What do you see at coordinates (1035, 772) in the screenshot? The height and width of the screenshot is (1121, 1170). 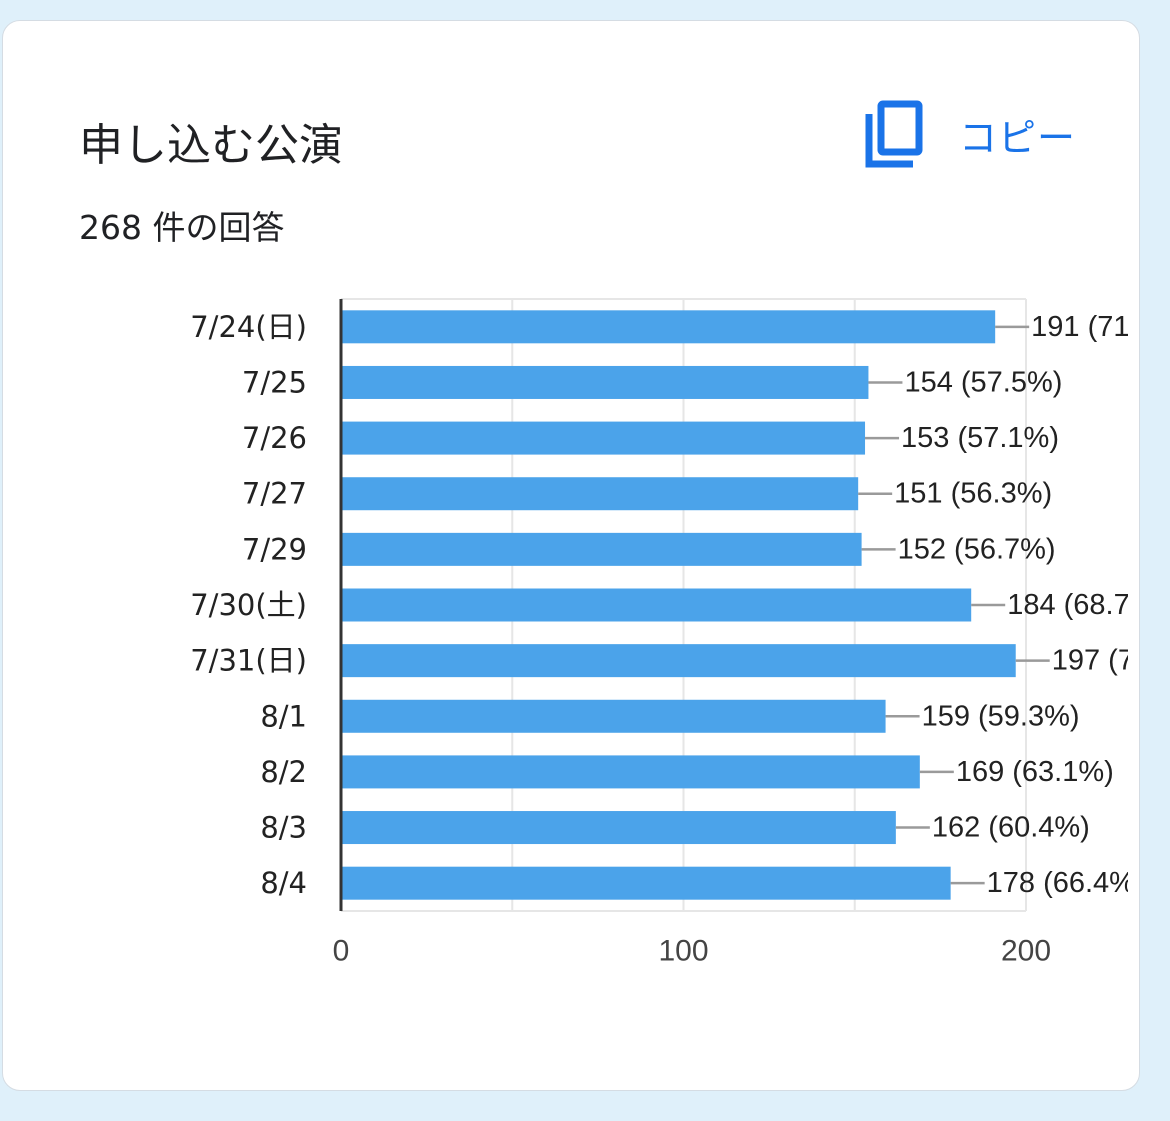 I see `data-label-8: 169 (63.1%)` at bounding box center [1035, 772].